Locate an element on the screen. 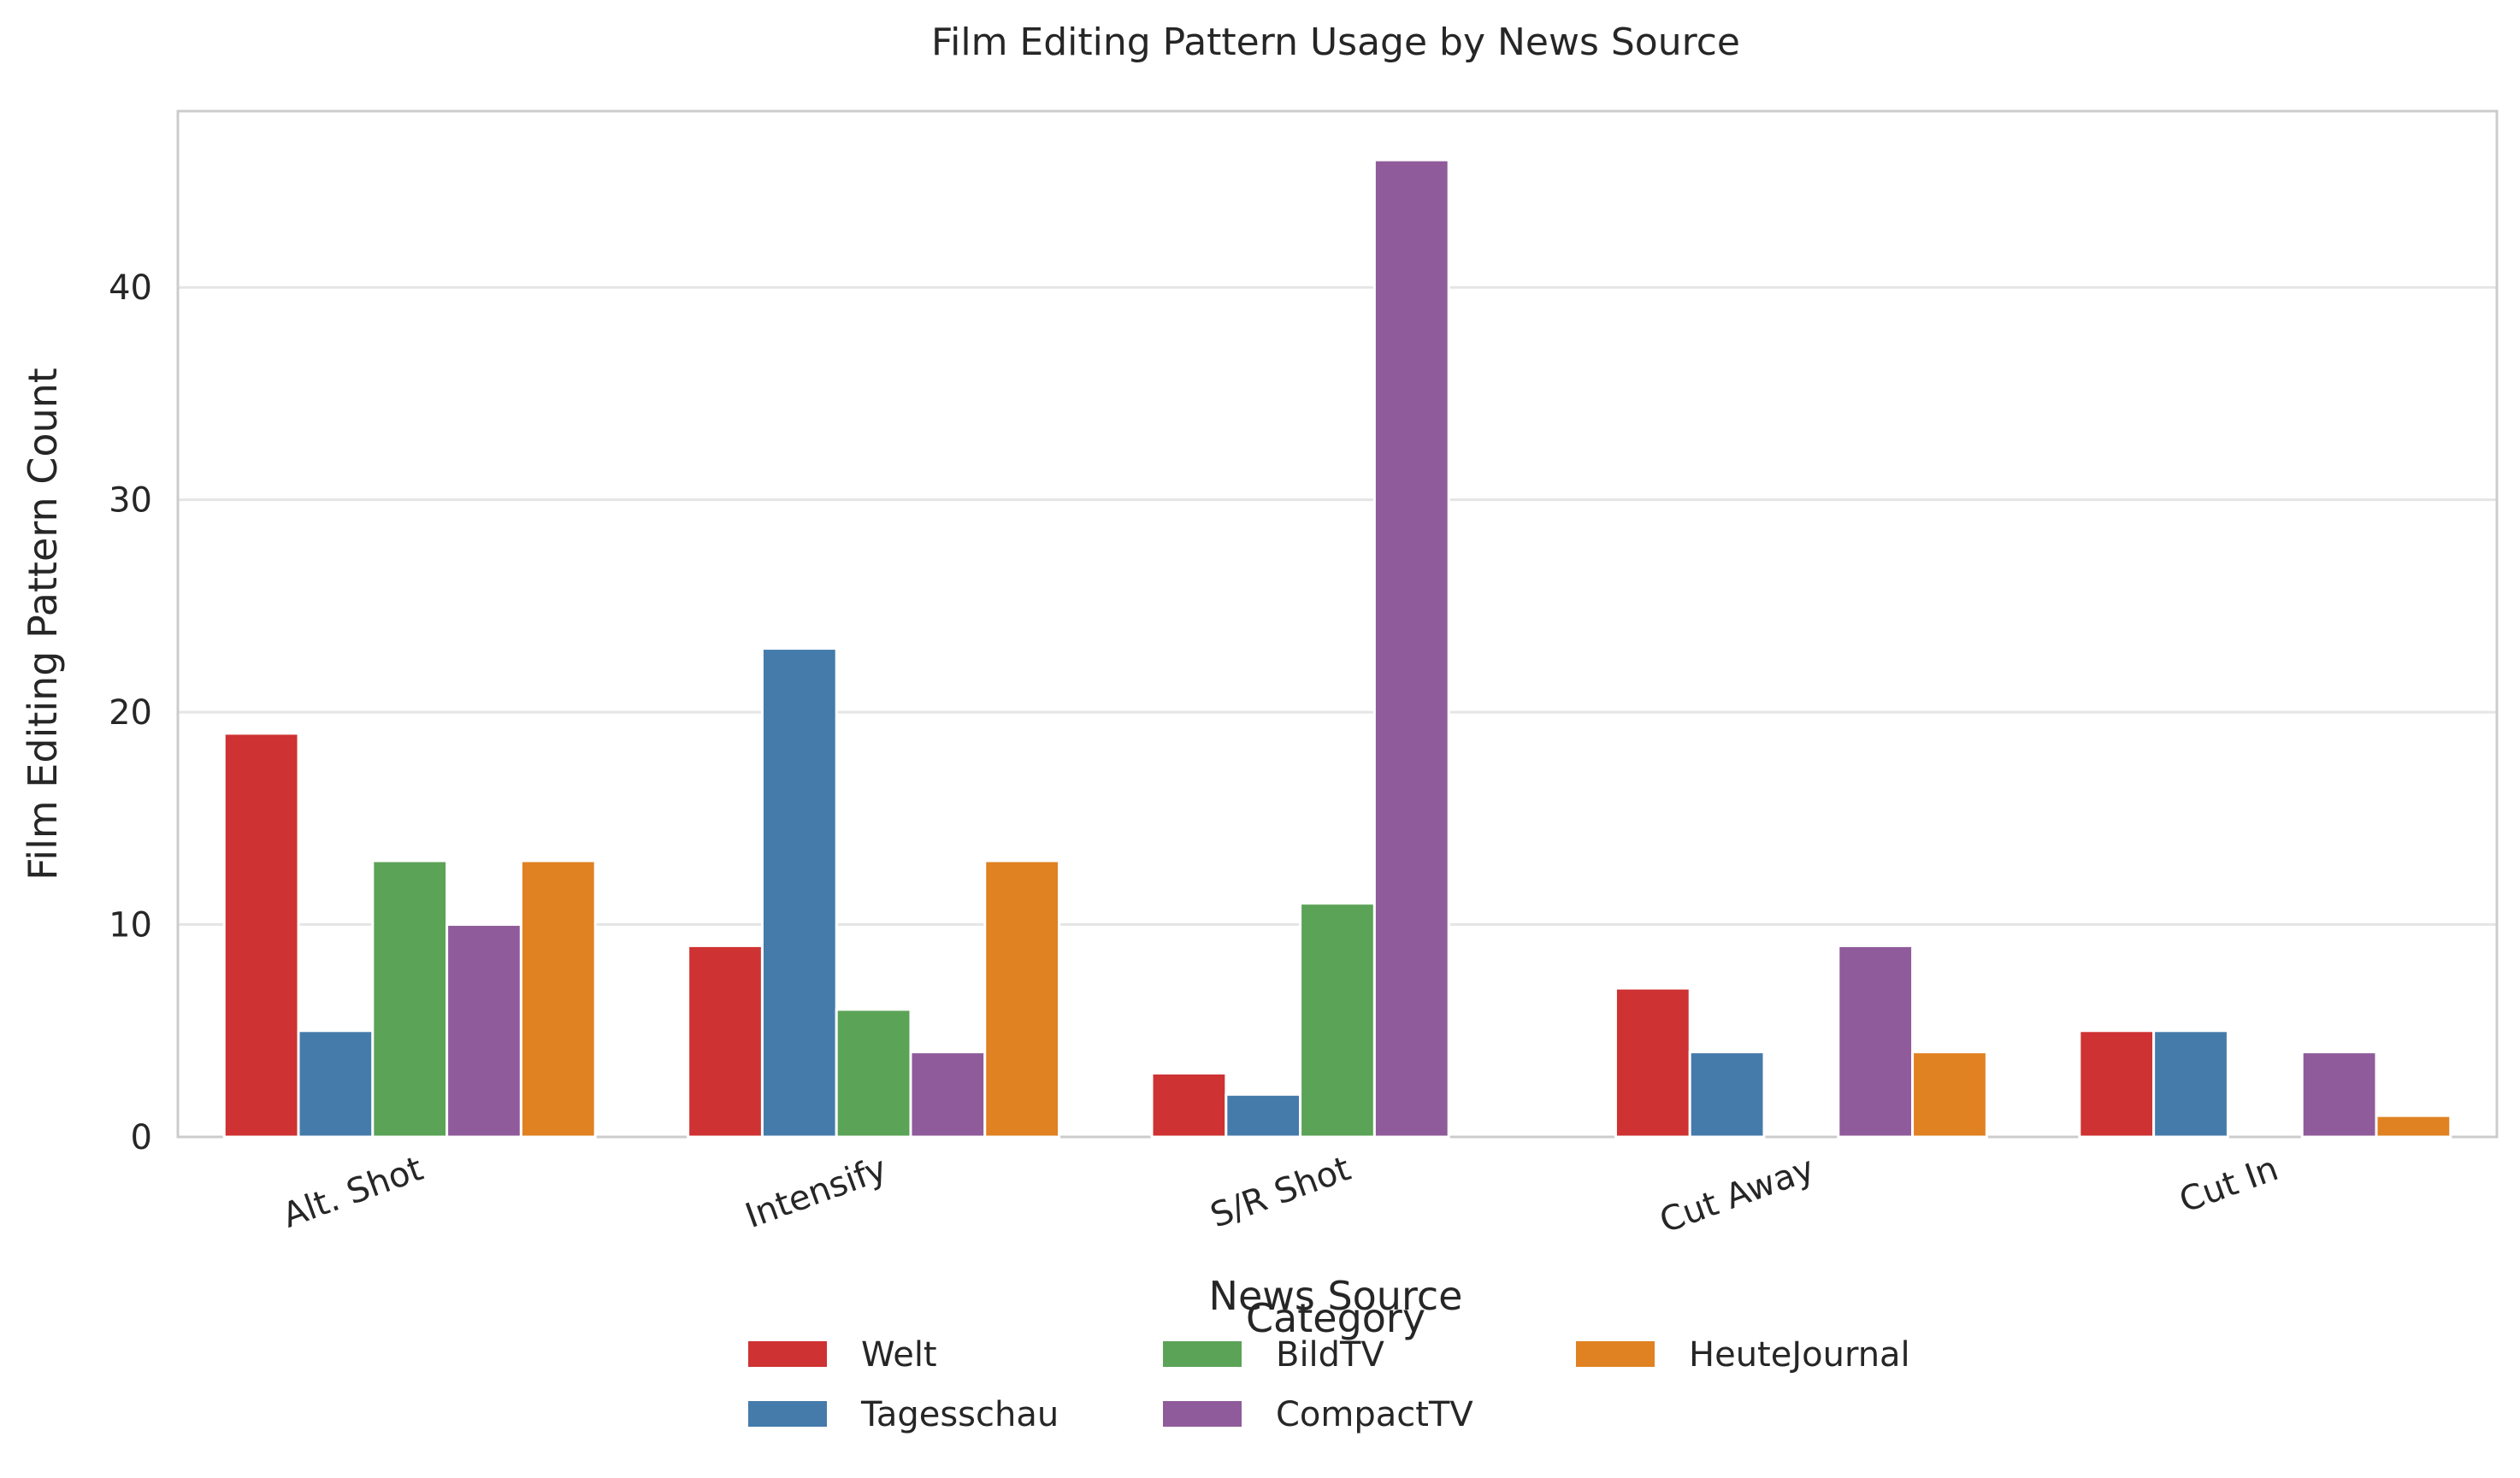 The width and height of the screenshot is (2520, 1478). x-tick-label: Cut Away is located at coordinates (1737, 1195).